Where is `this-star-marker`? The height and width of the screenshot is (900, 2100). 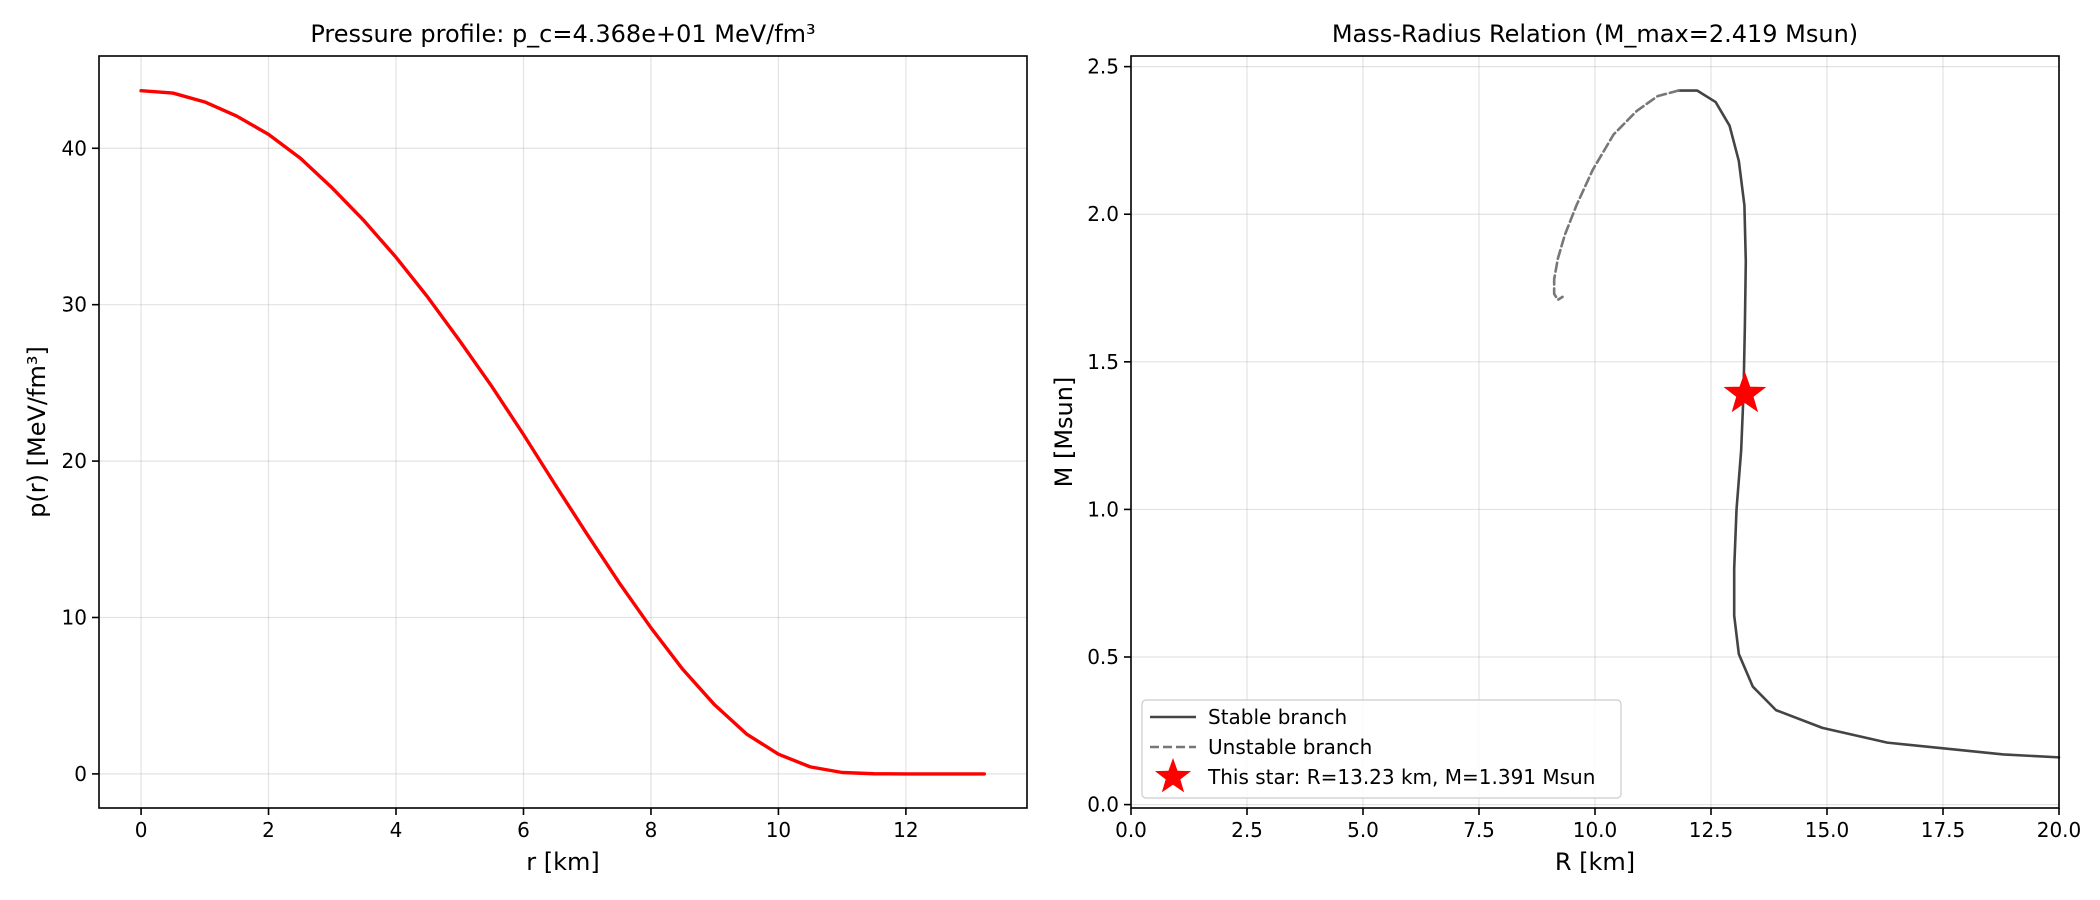 this-star-marker is located at coordinates (1745, 392).